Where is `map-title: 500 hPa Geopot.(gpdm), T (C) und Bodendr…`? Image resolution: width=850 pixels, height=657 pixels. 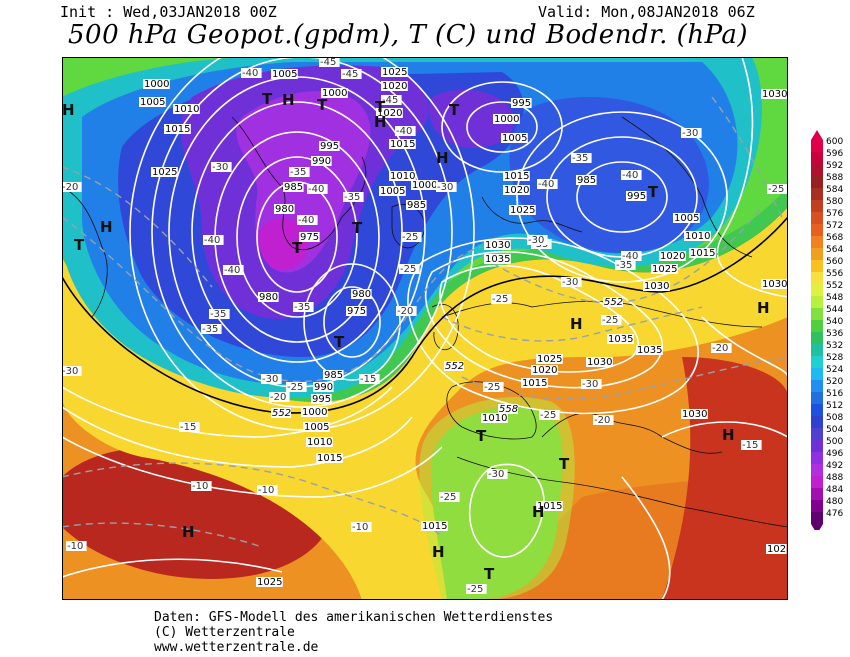
map-title: 500 hPa Geopot.(gpdm), T (C) und Bodendr… is located at coordinates (408, 35).